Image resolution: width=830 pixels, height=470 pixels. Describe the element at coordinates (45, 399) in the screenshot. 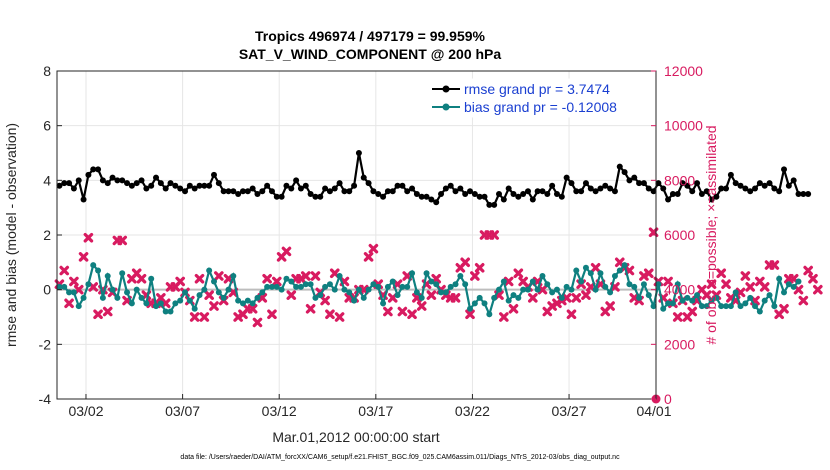

I see `left-tick-label: -4` at that location.